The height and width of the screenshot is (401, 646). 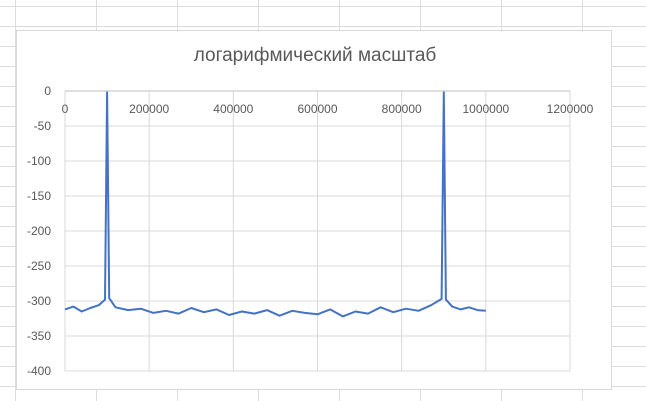 I want to click on y-tick-label: -350, so click(x=39, y=336).